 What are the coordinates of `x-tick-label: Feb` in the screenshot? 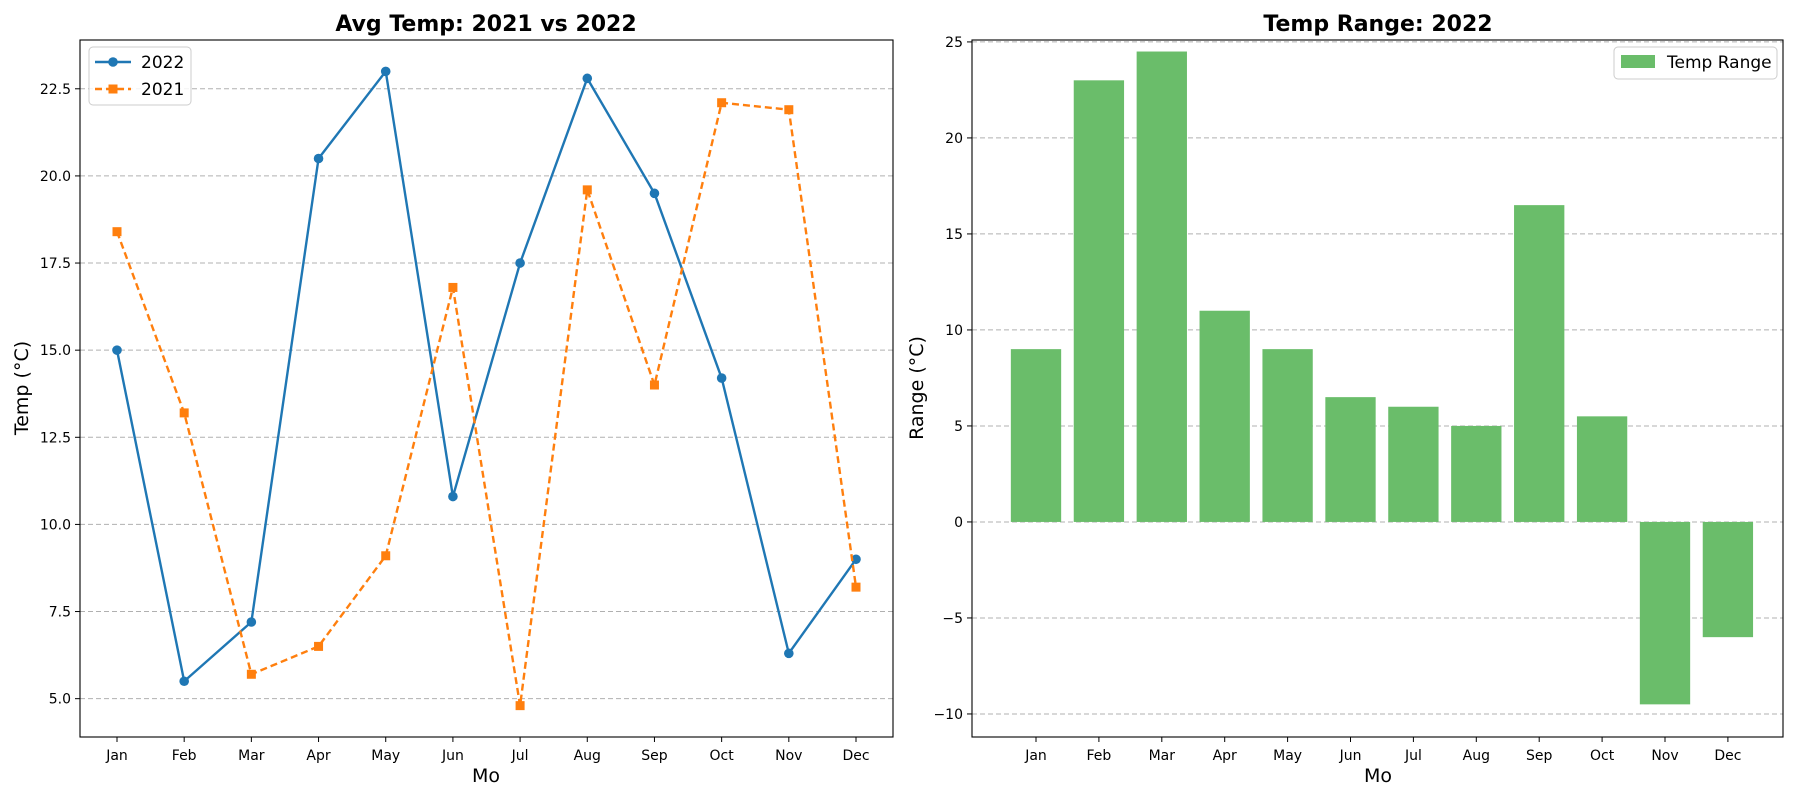 It's located at (1099, 756).